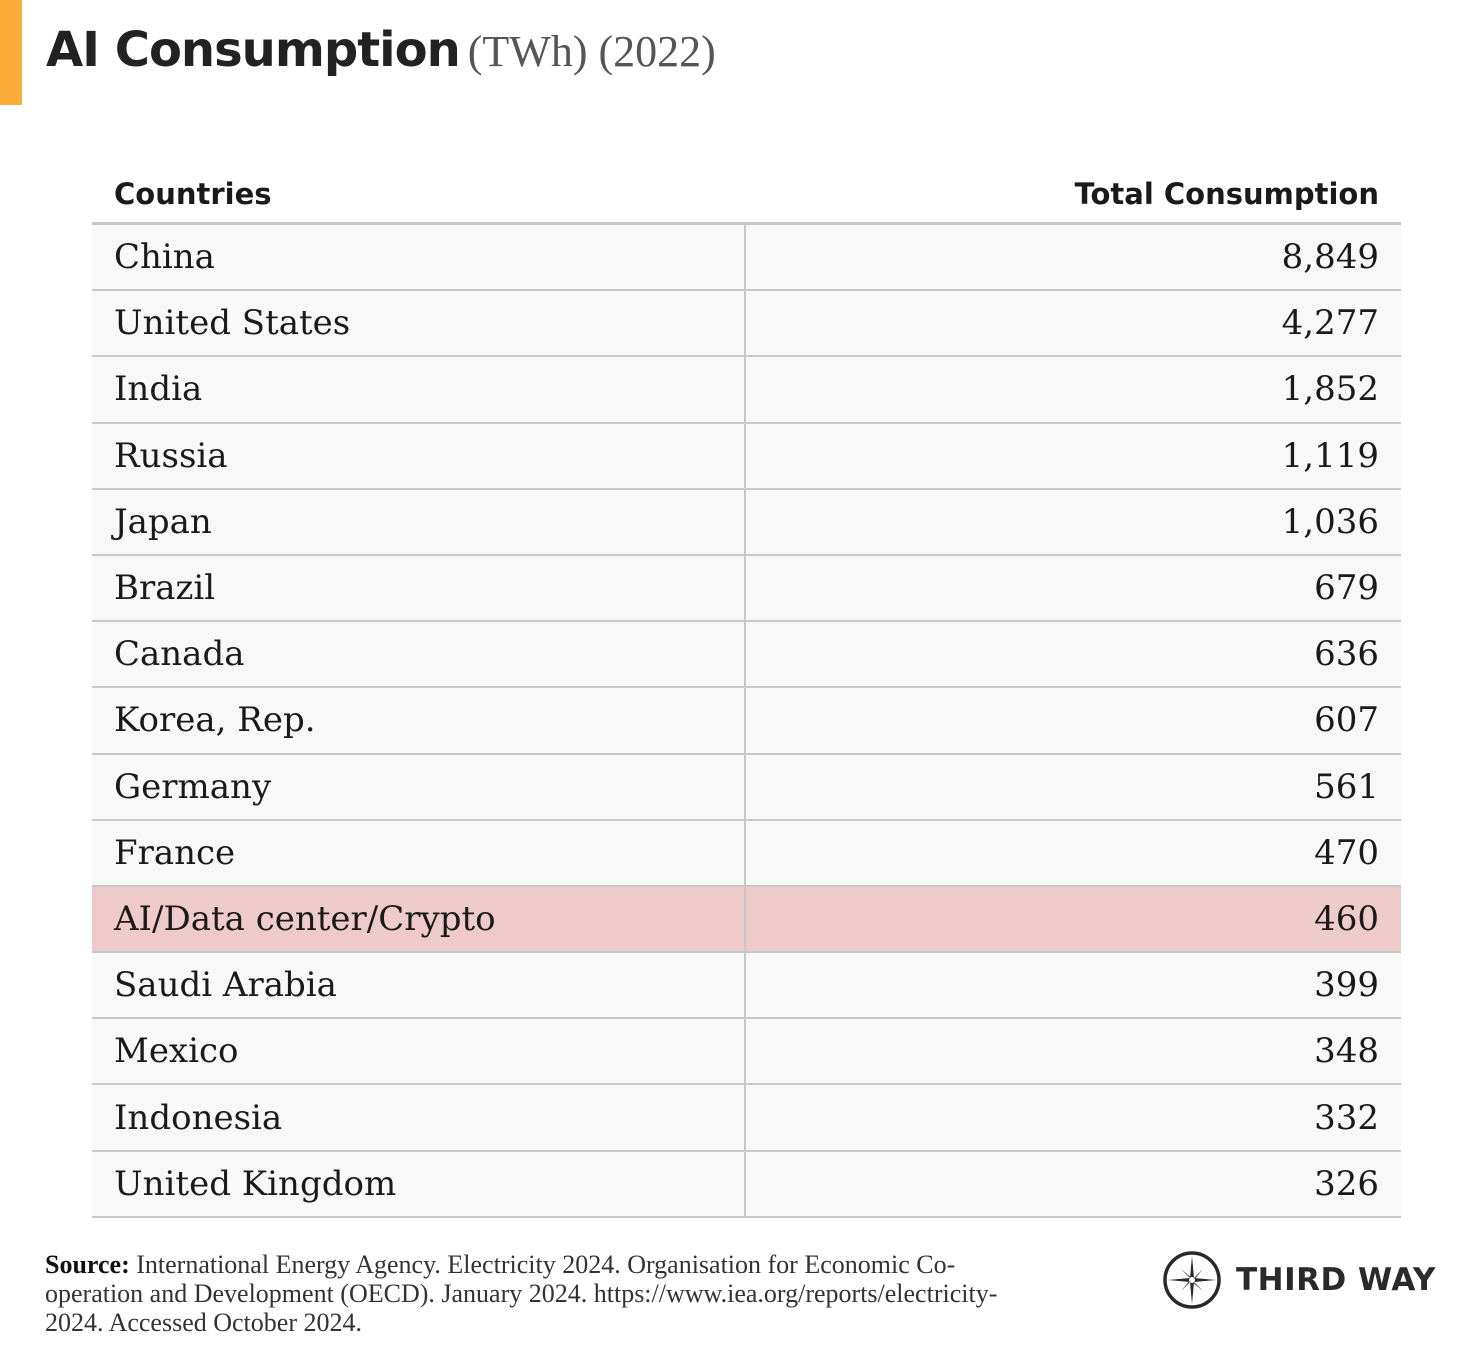 The height and width of the screenshot is (1359, 1480). I want to click on table-row: Korea, Rep. 607, so click(746, 721).